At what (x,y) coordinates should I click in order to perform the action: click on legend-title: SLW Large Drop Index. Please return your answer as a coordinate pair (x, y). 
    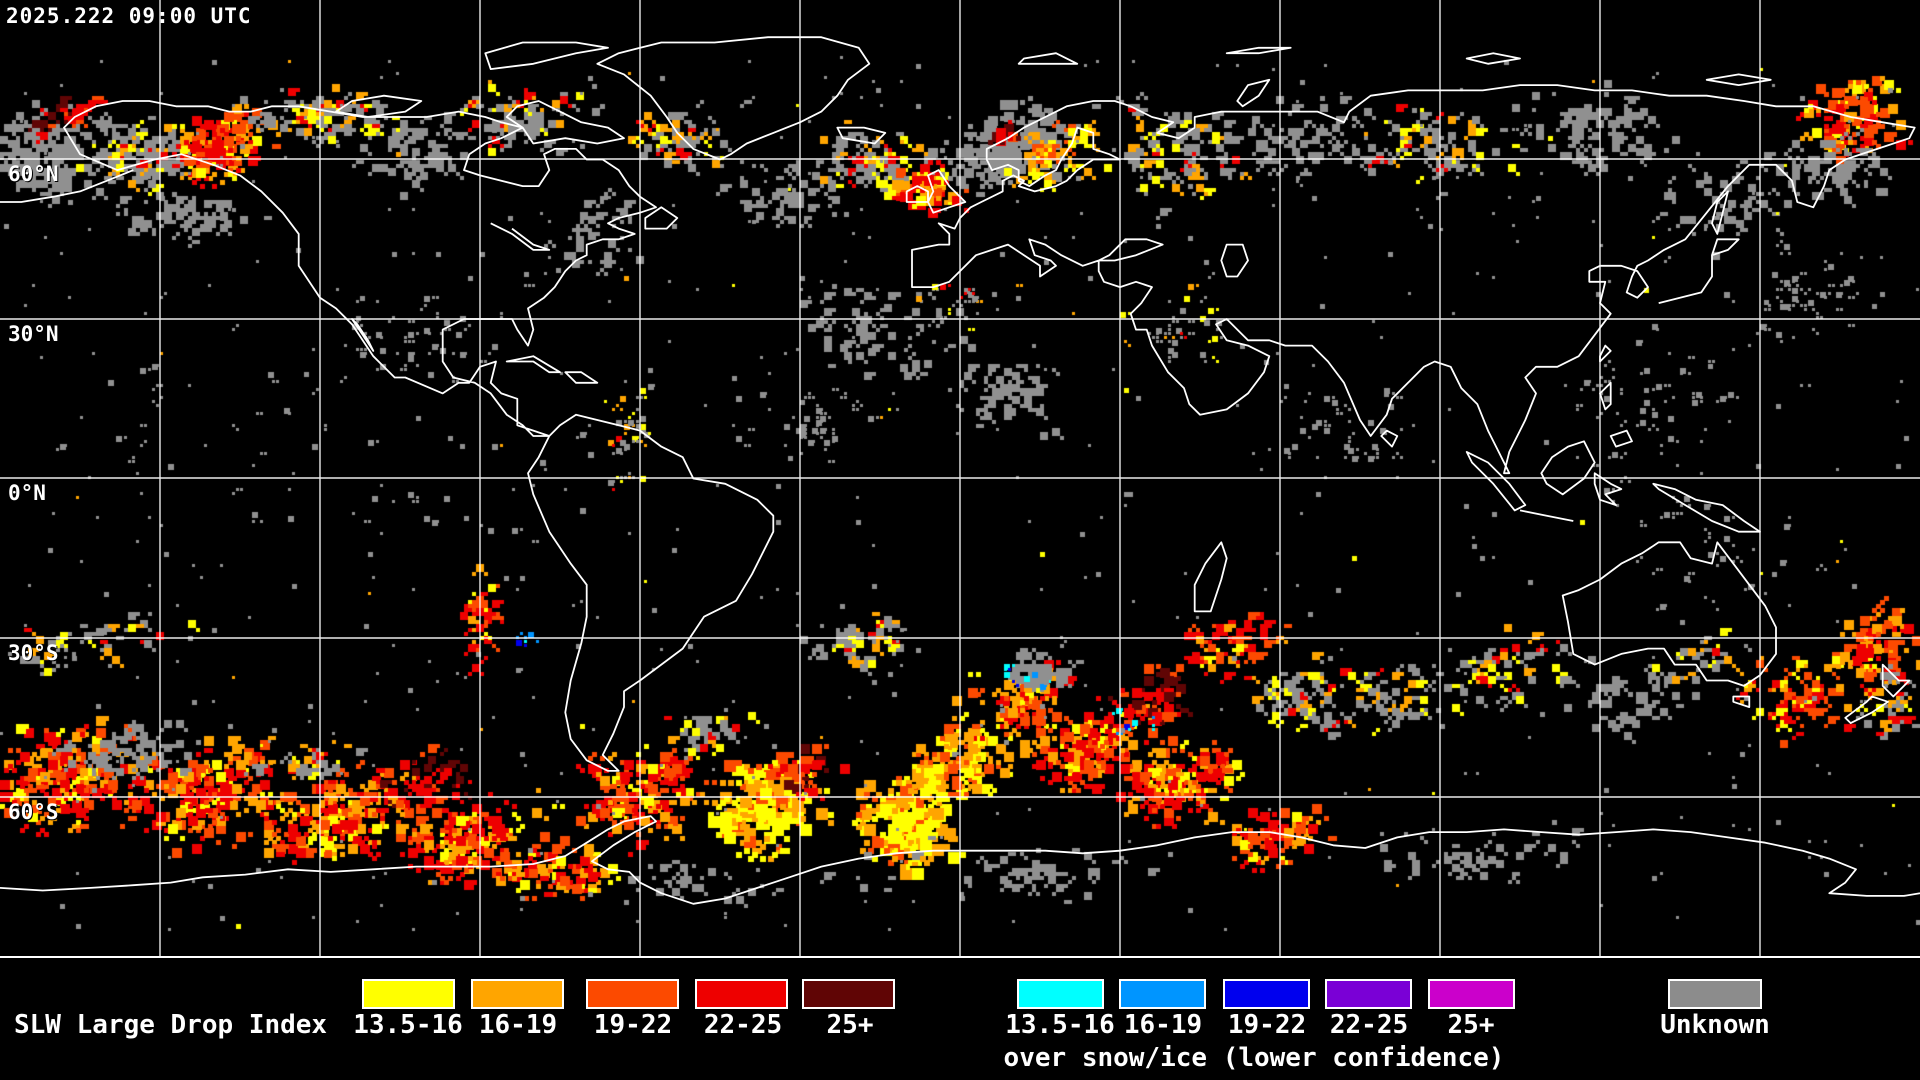
    Looking at the image, I should click on (171, 1025).